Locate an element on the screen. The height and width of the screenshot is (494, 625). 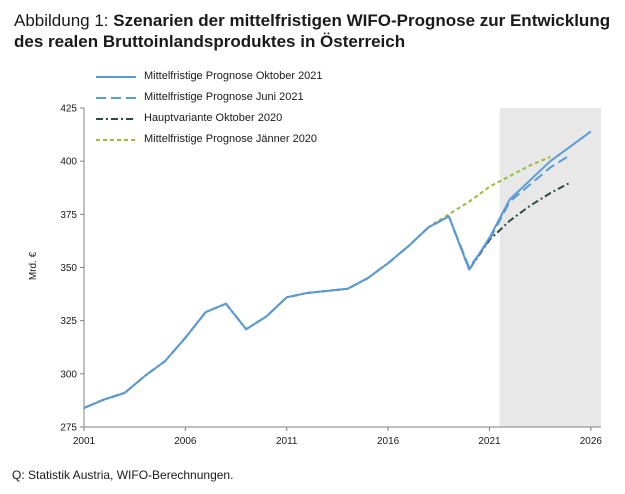
y-axis-label: Mrd. € is located at coordinates (33, 265).